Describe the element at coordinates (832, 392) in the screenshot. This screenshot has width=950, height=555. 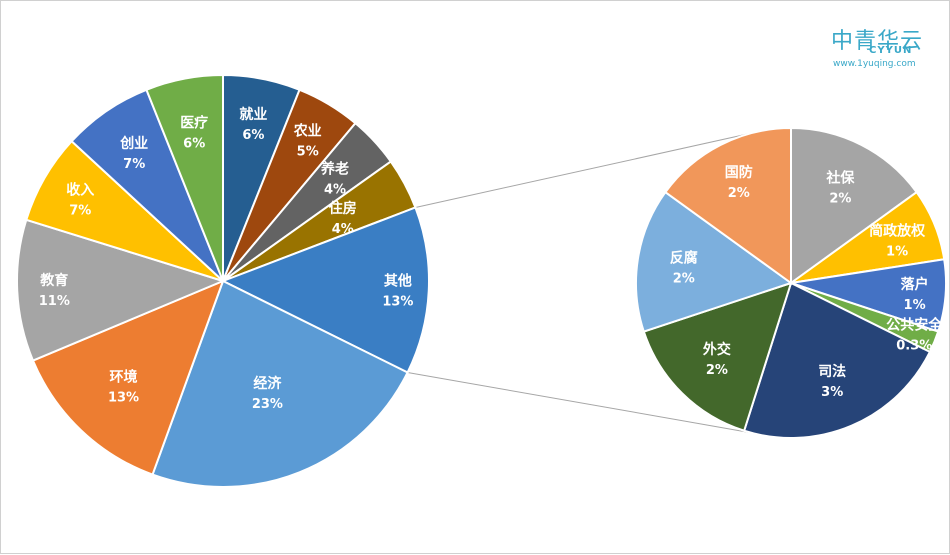
I see `slice-percent-label: 3%` at that location.